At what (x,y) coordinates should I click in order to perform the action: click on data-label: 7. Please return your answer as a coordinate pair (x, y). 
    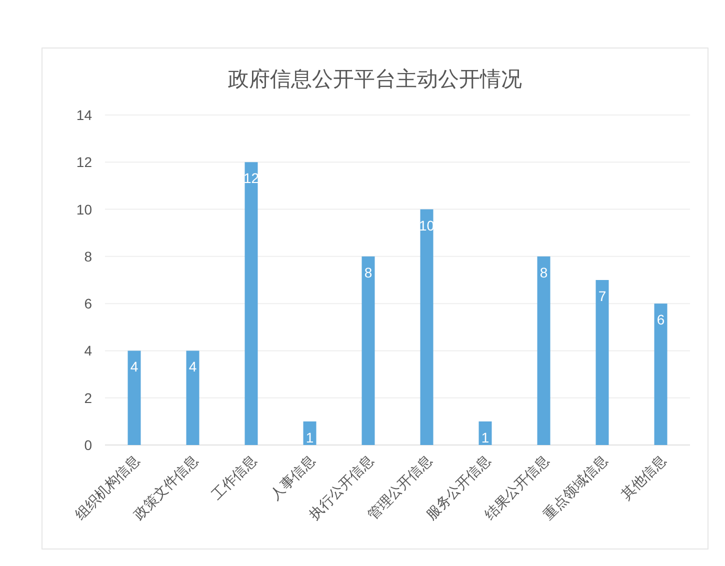
    Looking at the image, I should click on (602, 296).